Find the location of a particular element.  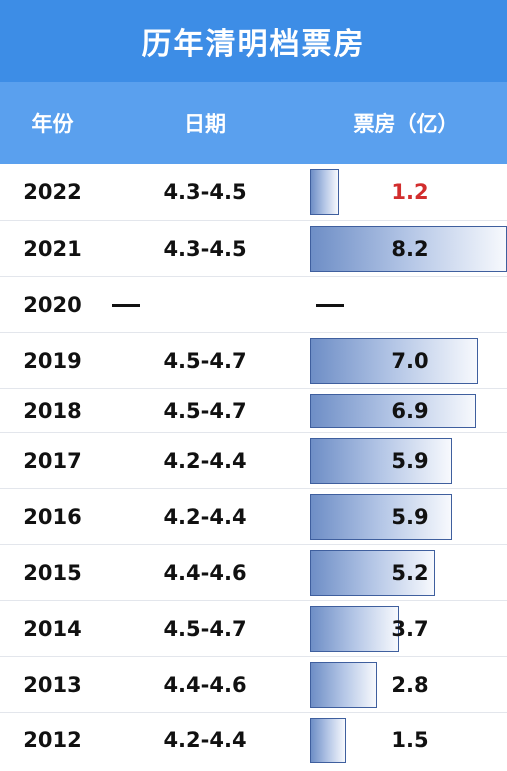

table-row: 2019 4.5-4.7 7.0 is located at coordinates (253, 360).